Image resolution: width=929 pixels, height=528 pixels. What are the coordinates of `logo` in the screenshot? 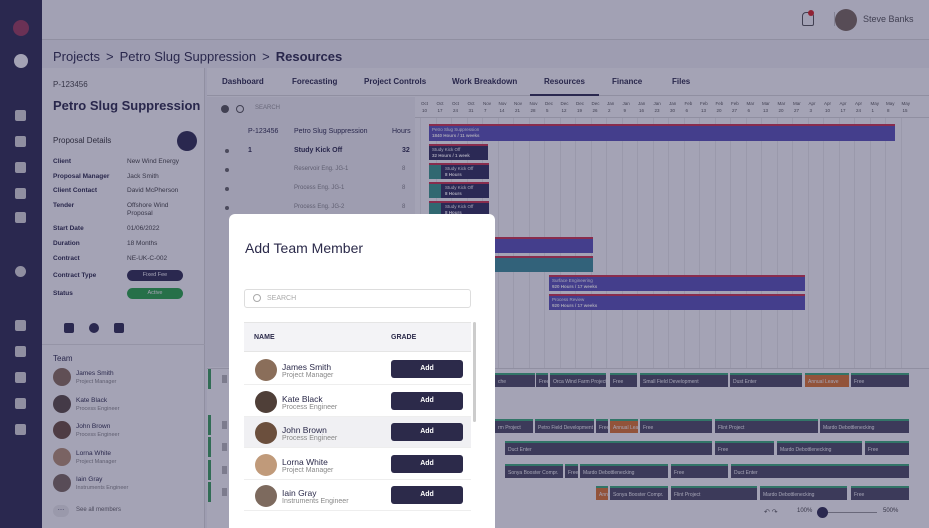 It's located at (21, 28).